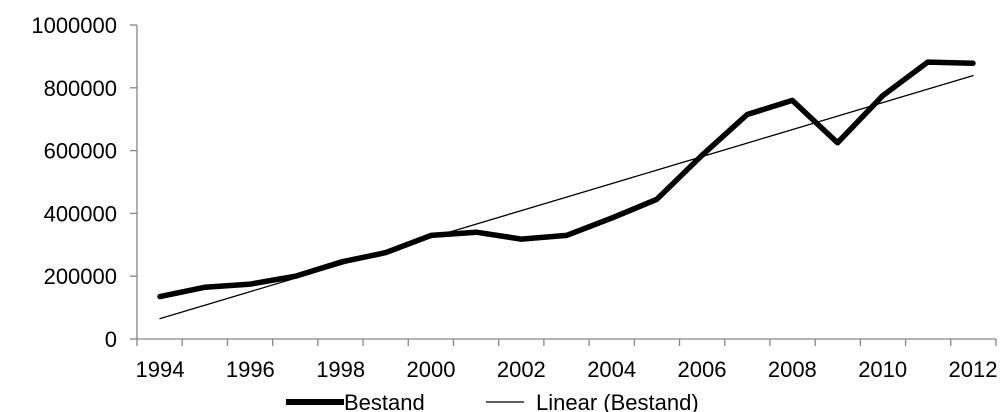  What do you see at coordinates (340, 369) in the screenshot?
I see `x-tick-label: 1998` at bounding box center [340, 369].